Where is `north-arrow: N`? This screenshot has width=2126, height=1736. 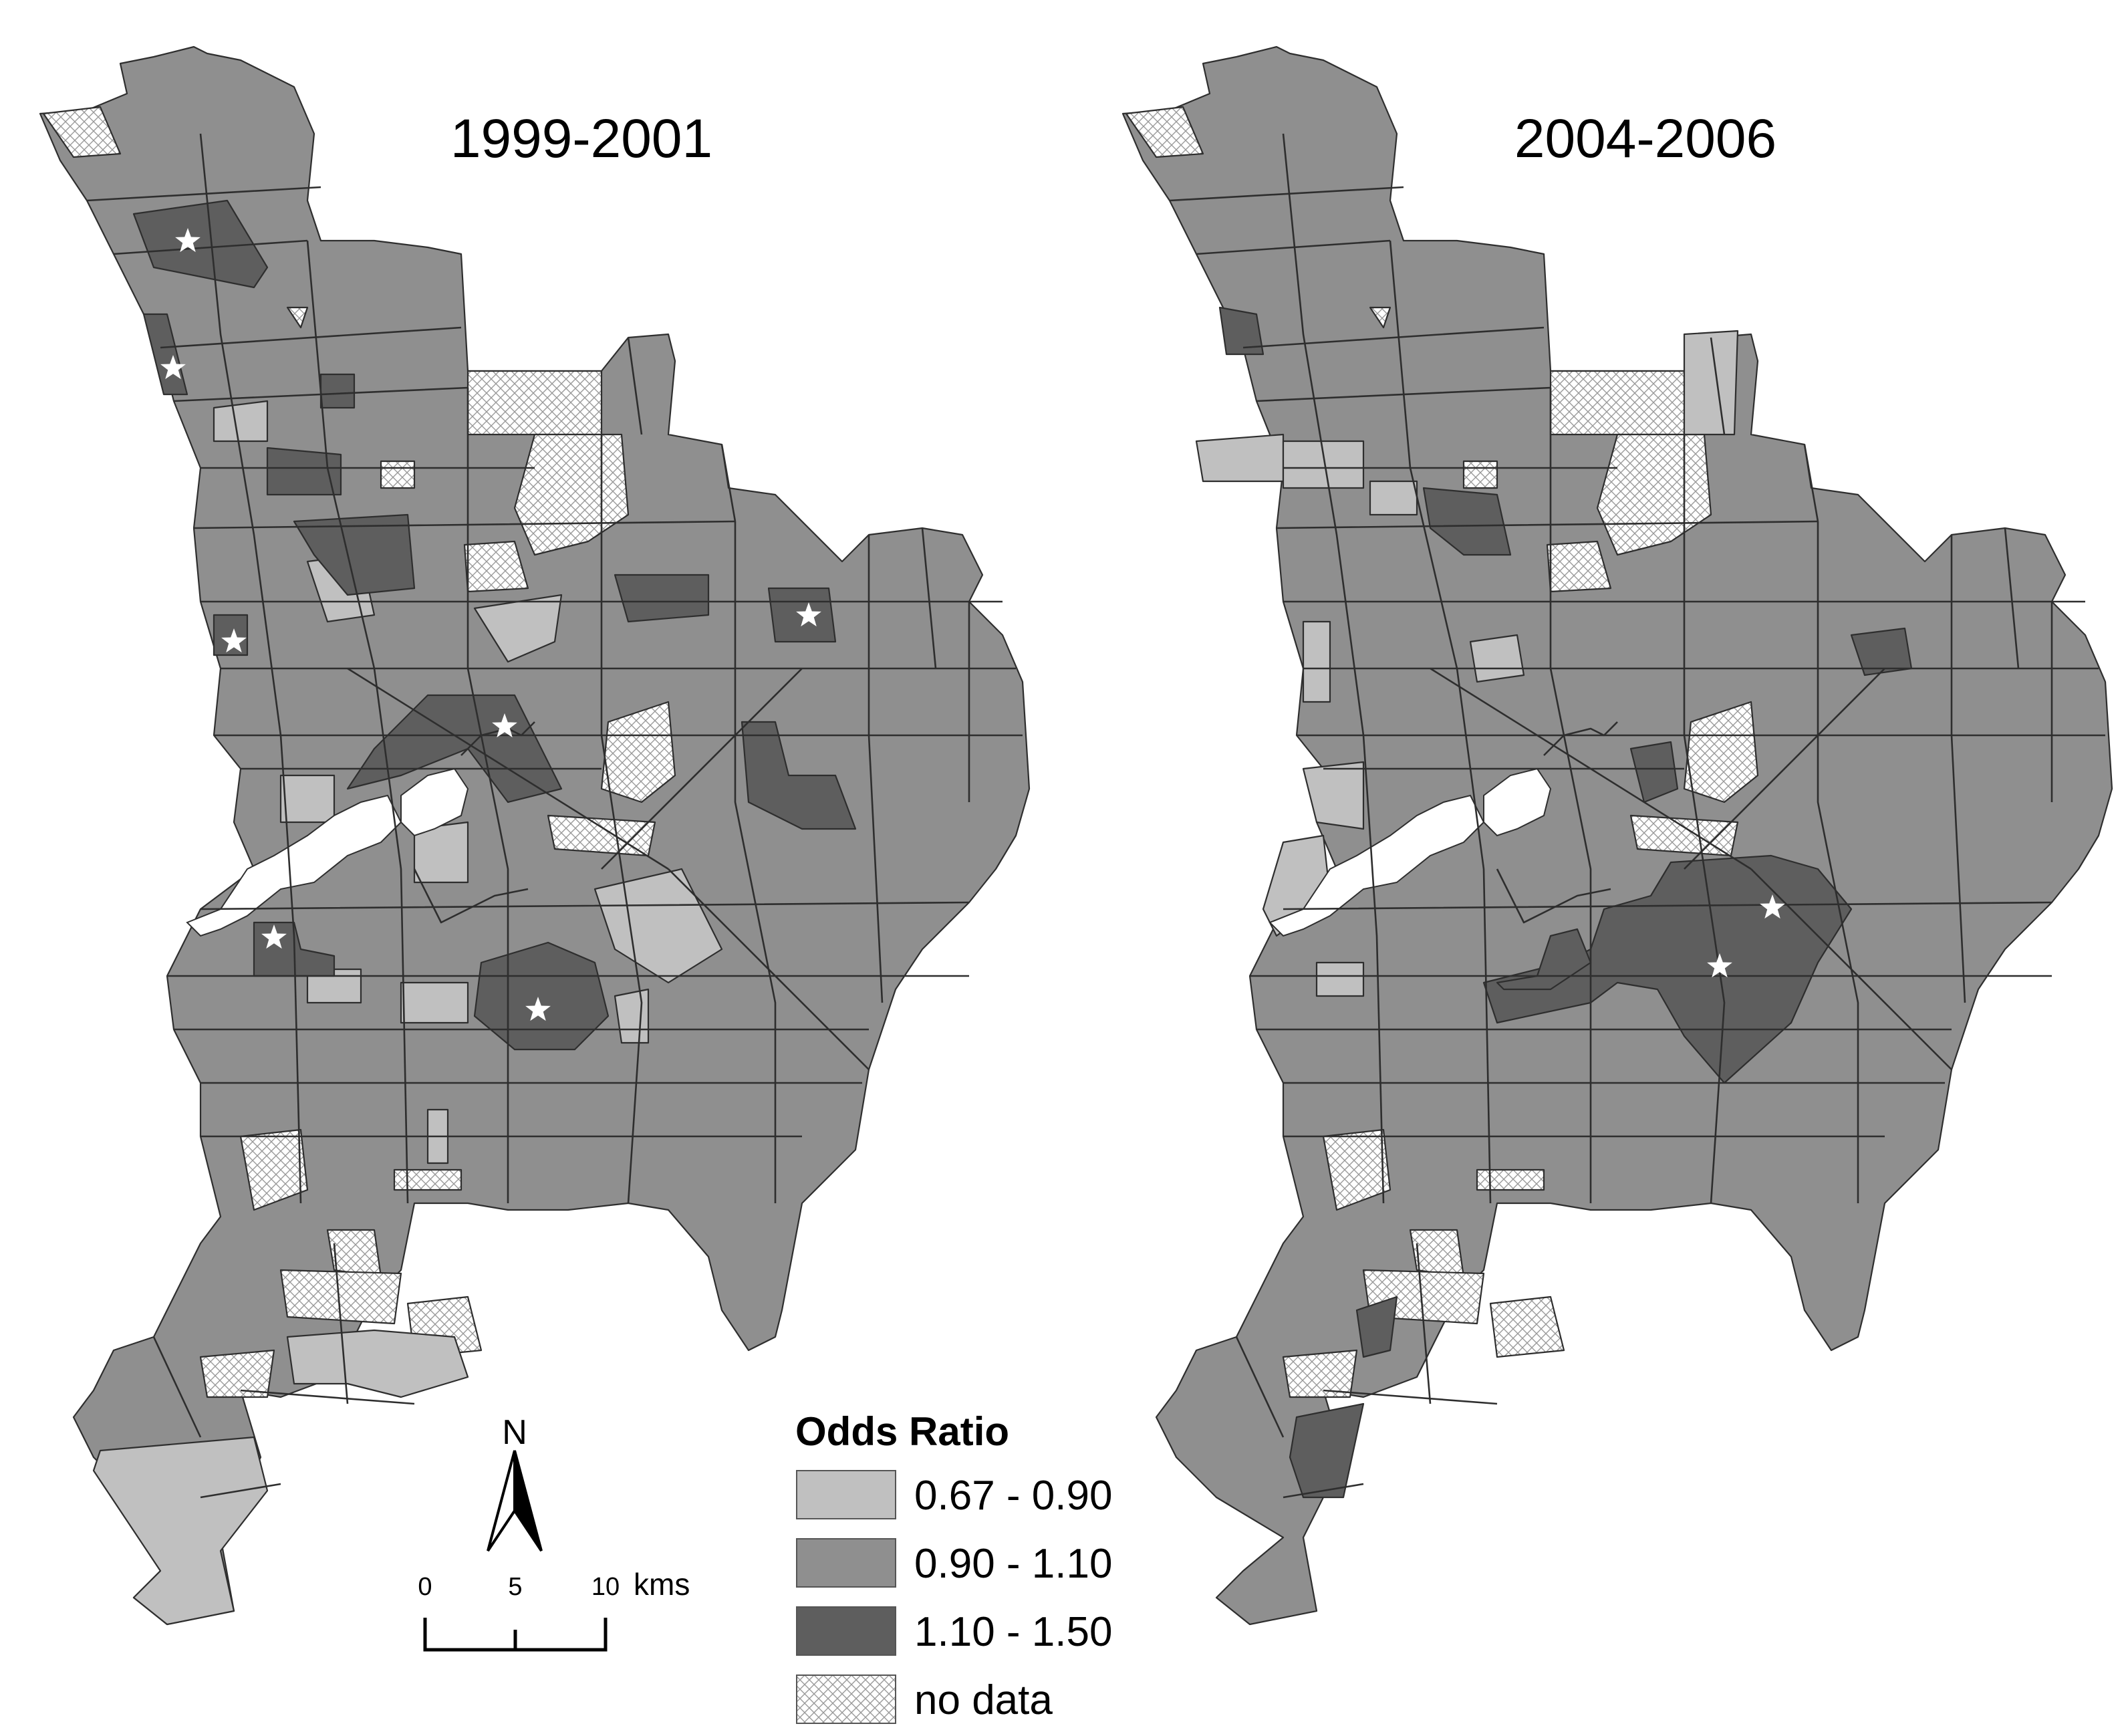 north-arrow: N is located at coordinates (515, 1482).